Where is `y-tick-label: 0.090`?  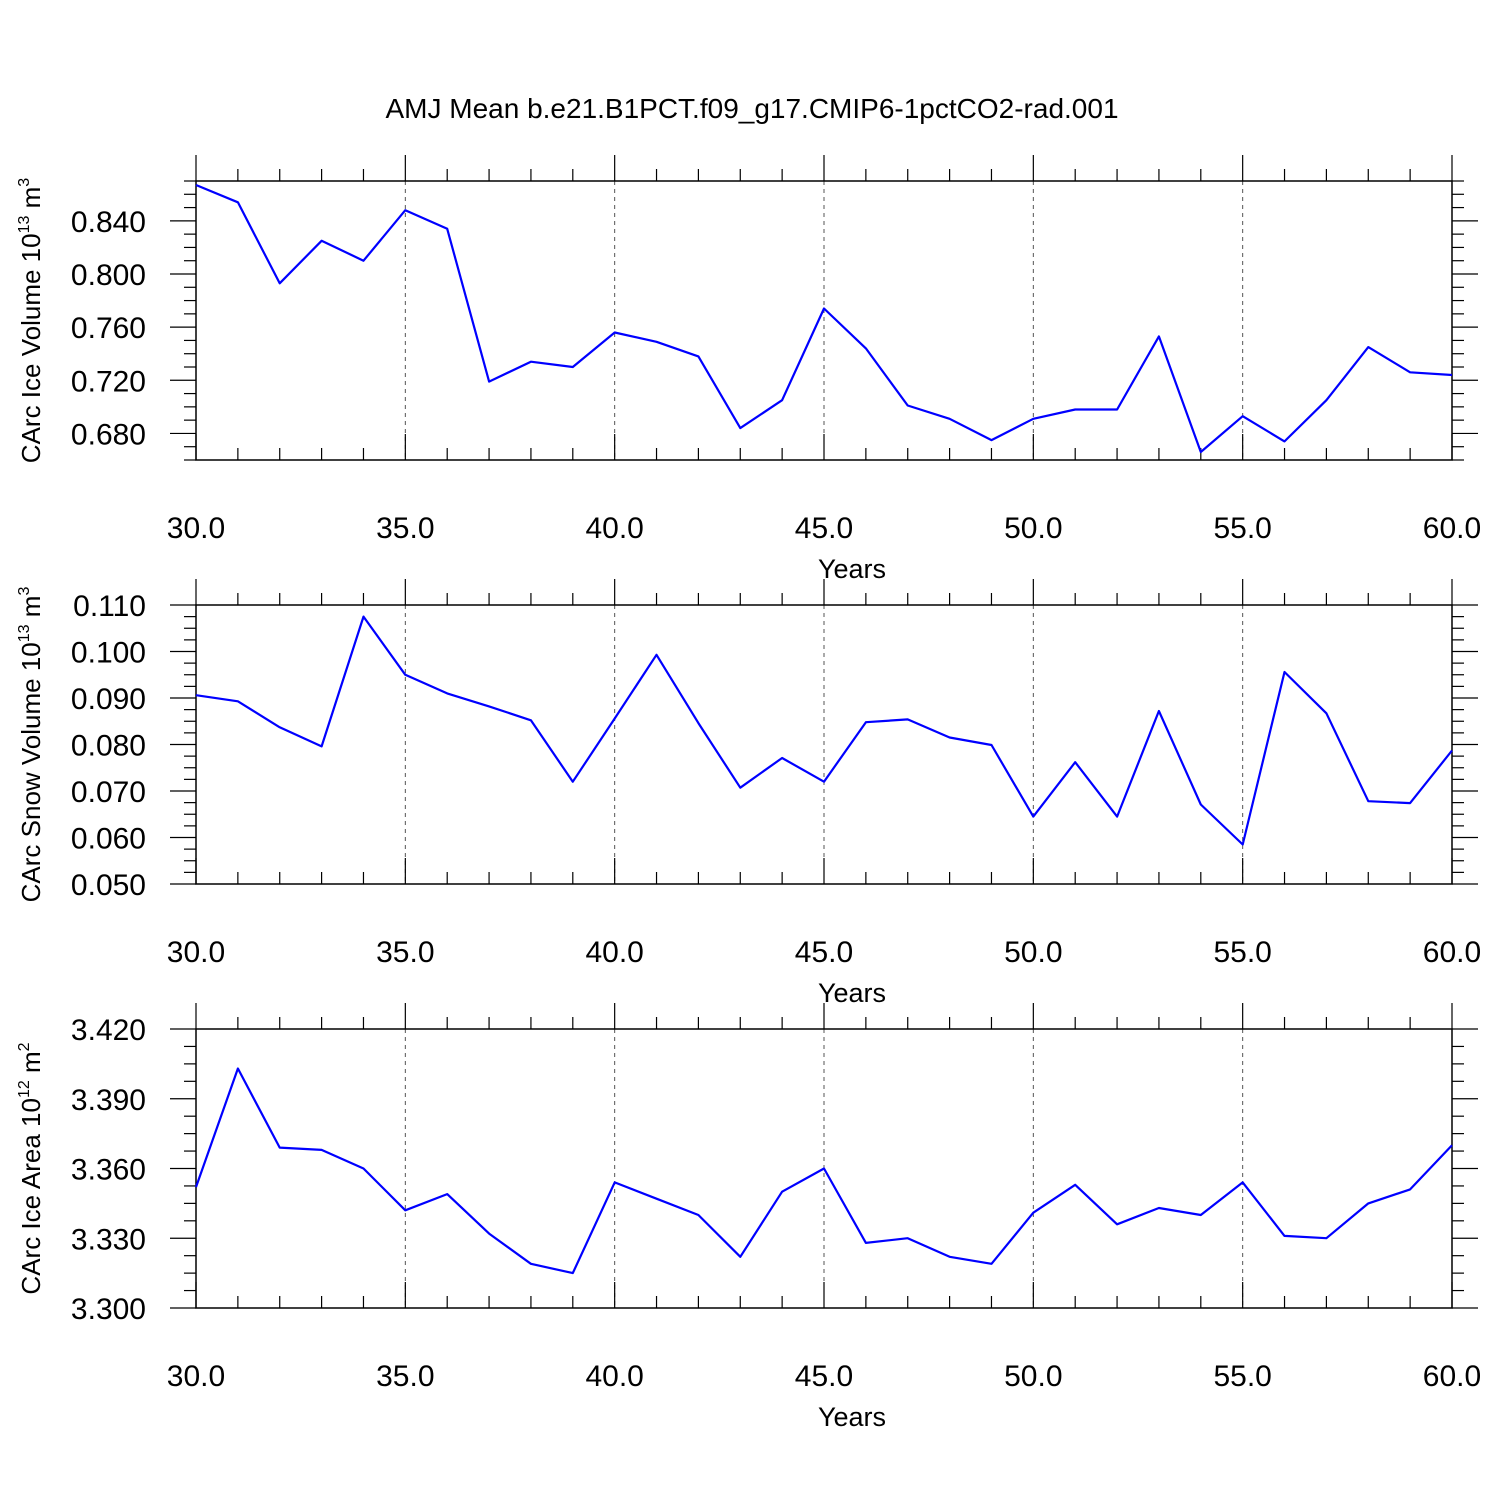 y-tick-label: 0.090 is located at coordinates (108, 699).